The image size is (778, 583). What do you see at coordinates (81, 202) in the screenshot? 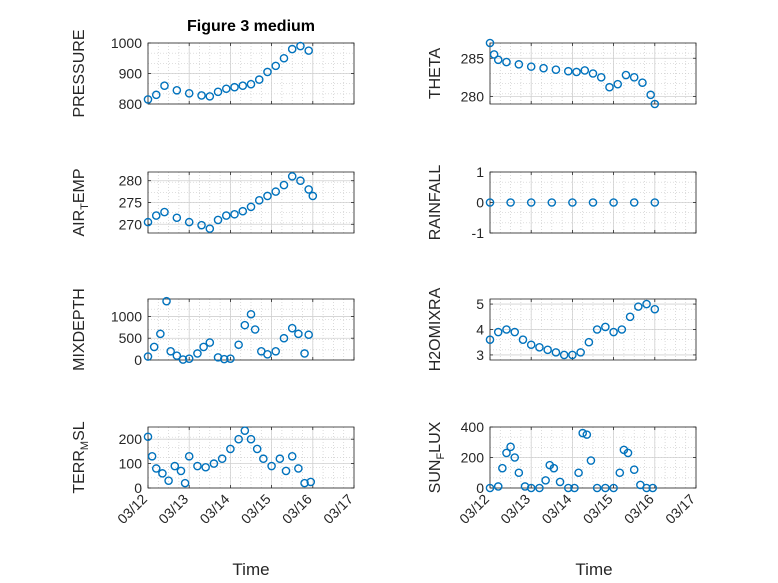
I see `air-temp-y-axis-label: AIRTEMP` at bounding box center [81, 202].